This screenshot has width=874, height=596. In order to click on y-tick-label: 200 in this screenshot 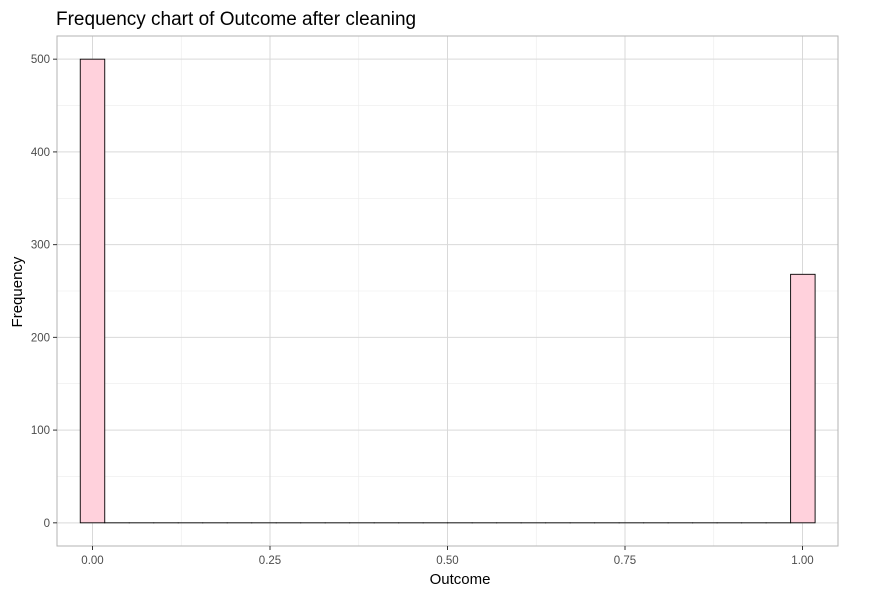, I will do `click(40, 338)`.